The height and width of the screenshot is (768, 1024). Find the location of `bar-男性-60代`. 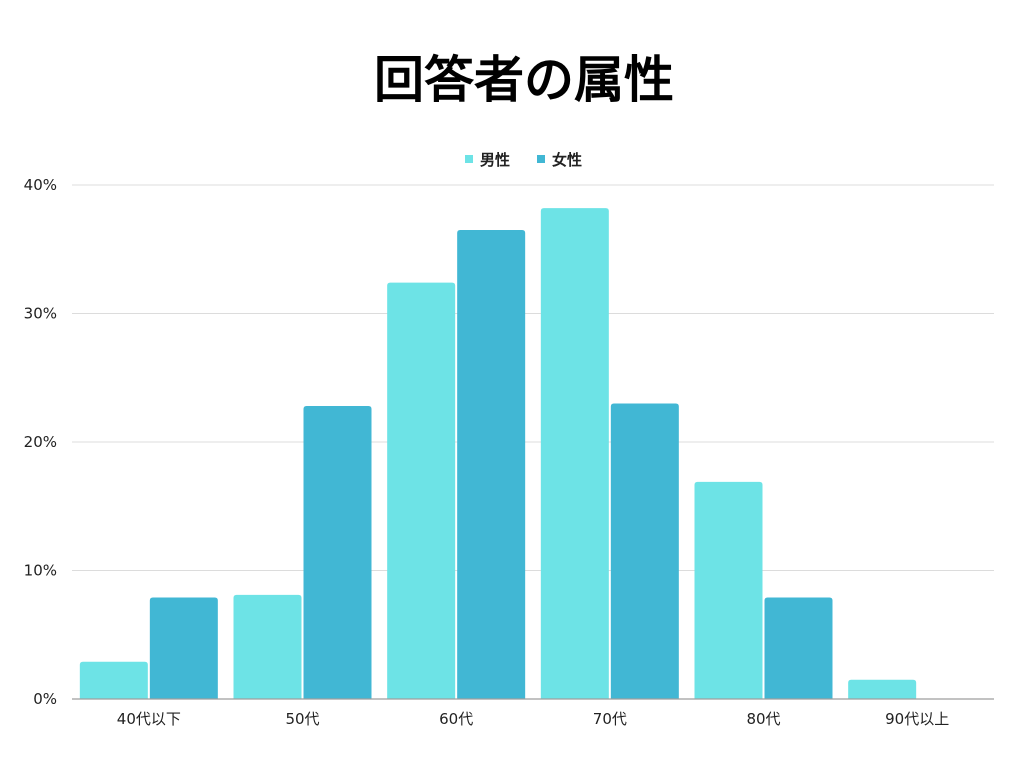

bar-男性-60代 is located at coordinates (421, 490).